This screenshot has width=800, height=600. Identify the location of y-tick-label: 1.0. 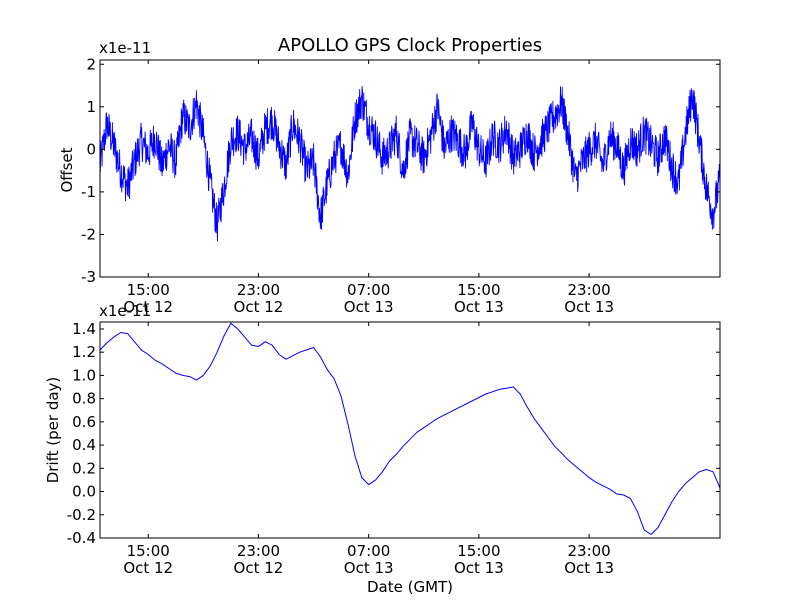
(84, 375).